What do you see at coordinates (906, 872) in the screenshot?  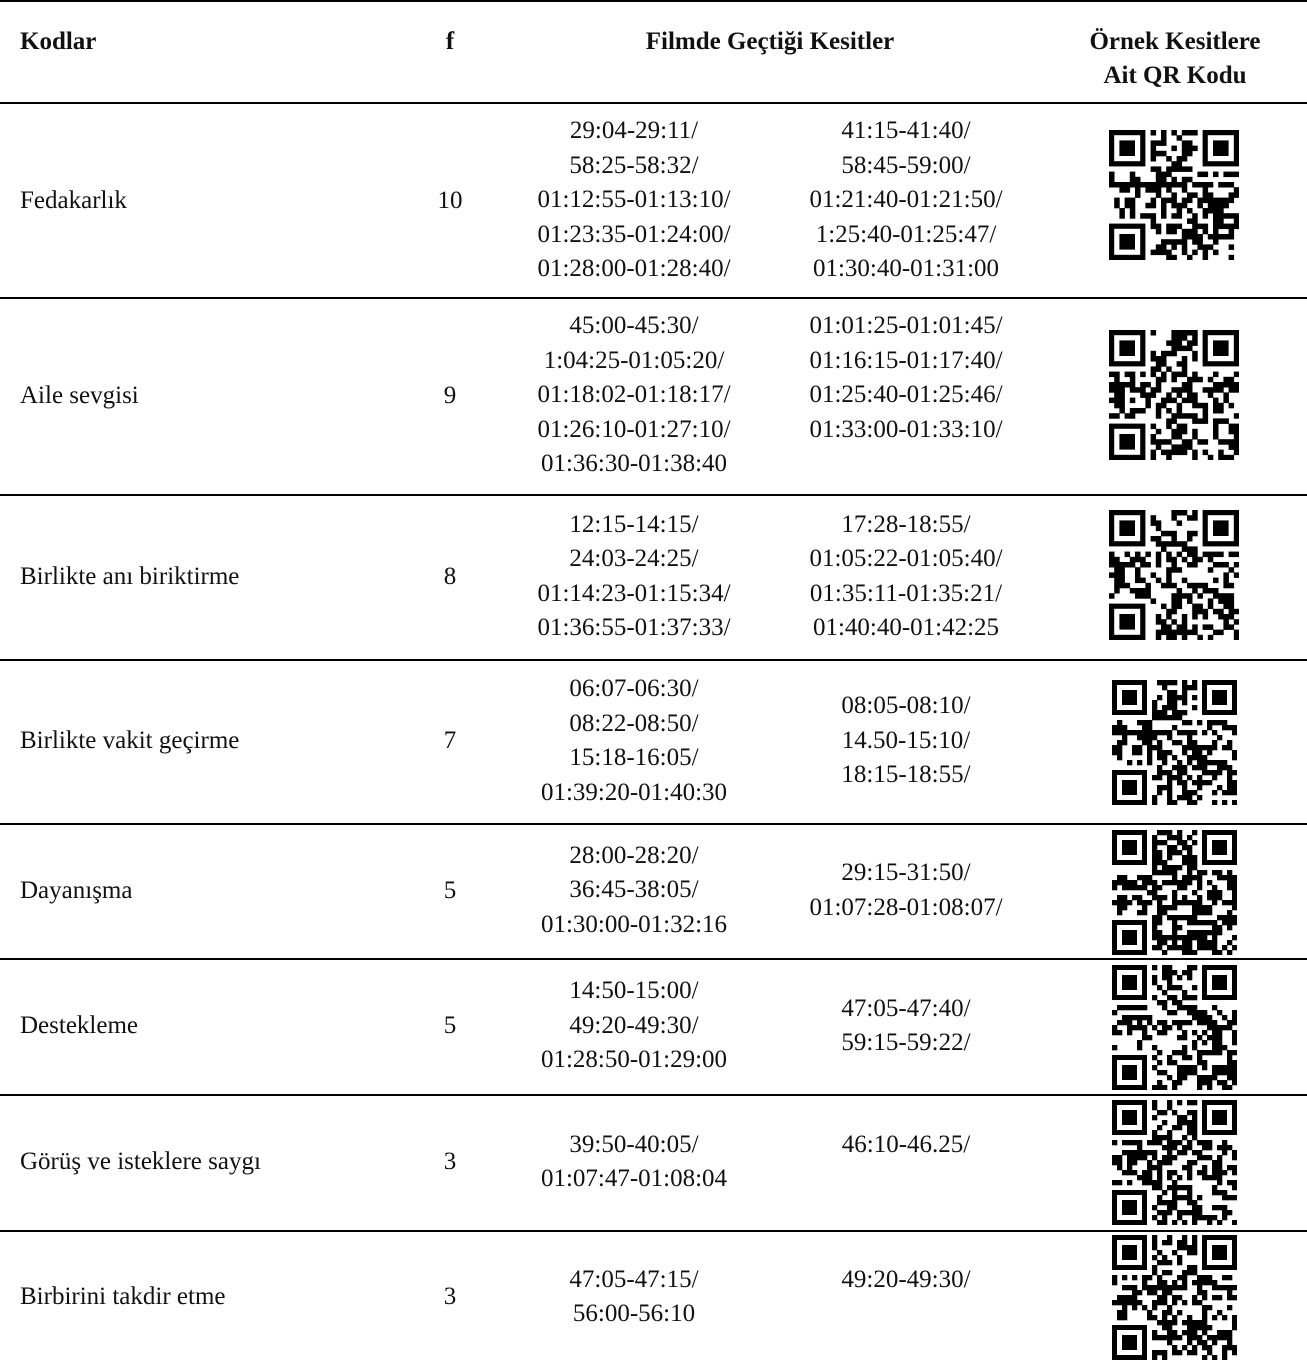 I see `time-range: 29:15-31:50/` at bounding box center [906, 872].